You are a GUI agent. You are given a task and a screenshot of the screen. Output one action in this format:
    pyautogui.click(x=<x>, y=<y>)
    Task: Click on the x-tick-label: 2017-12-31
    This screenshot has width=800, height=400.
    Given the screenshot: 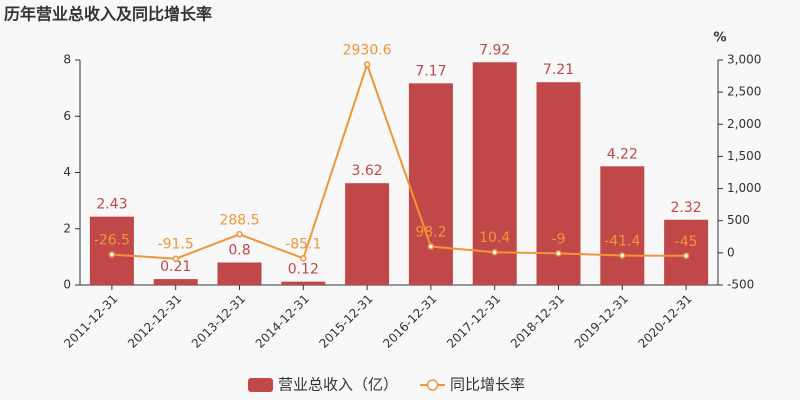 What is the action you would take?
    pyautogui.click(x=473, y=321)
    